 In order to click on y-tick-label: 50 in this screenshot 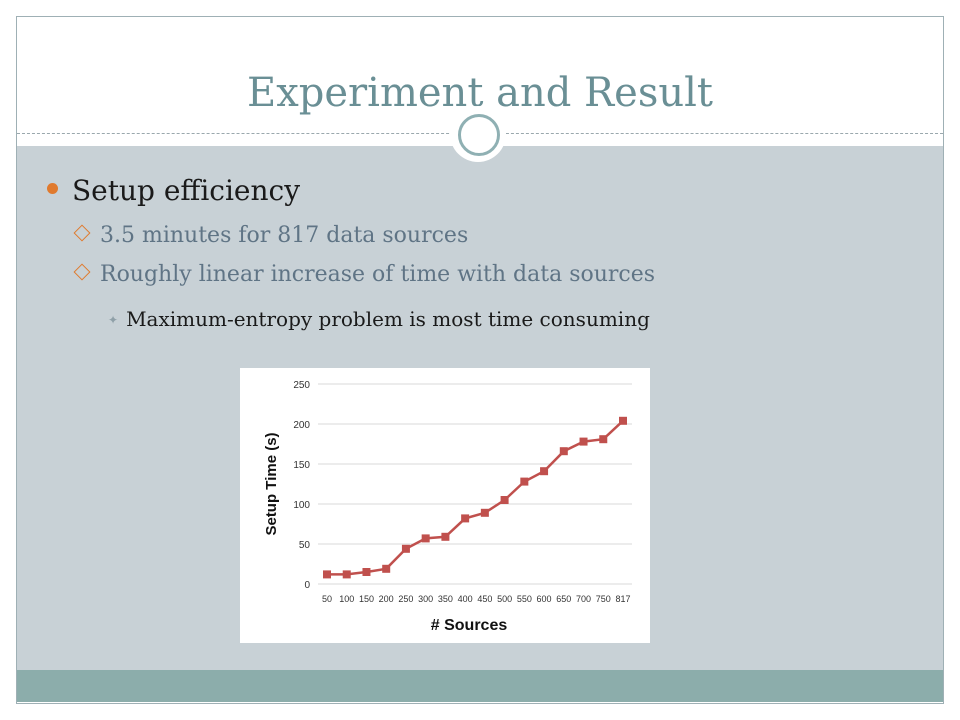, I will do `click(305, 545)`.